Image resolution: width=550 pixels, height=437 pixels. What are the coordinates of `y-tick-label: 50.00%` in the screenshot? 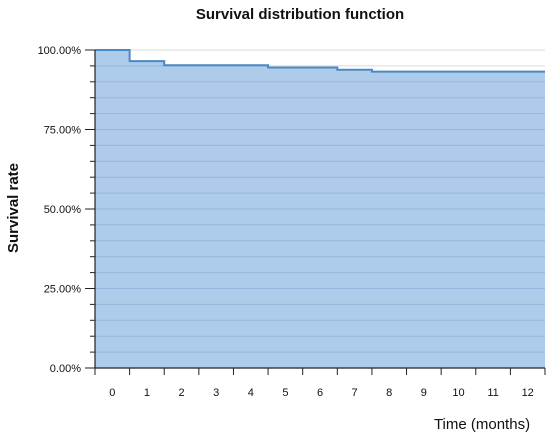 It's located at (63, 210).